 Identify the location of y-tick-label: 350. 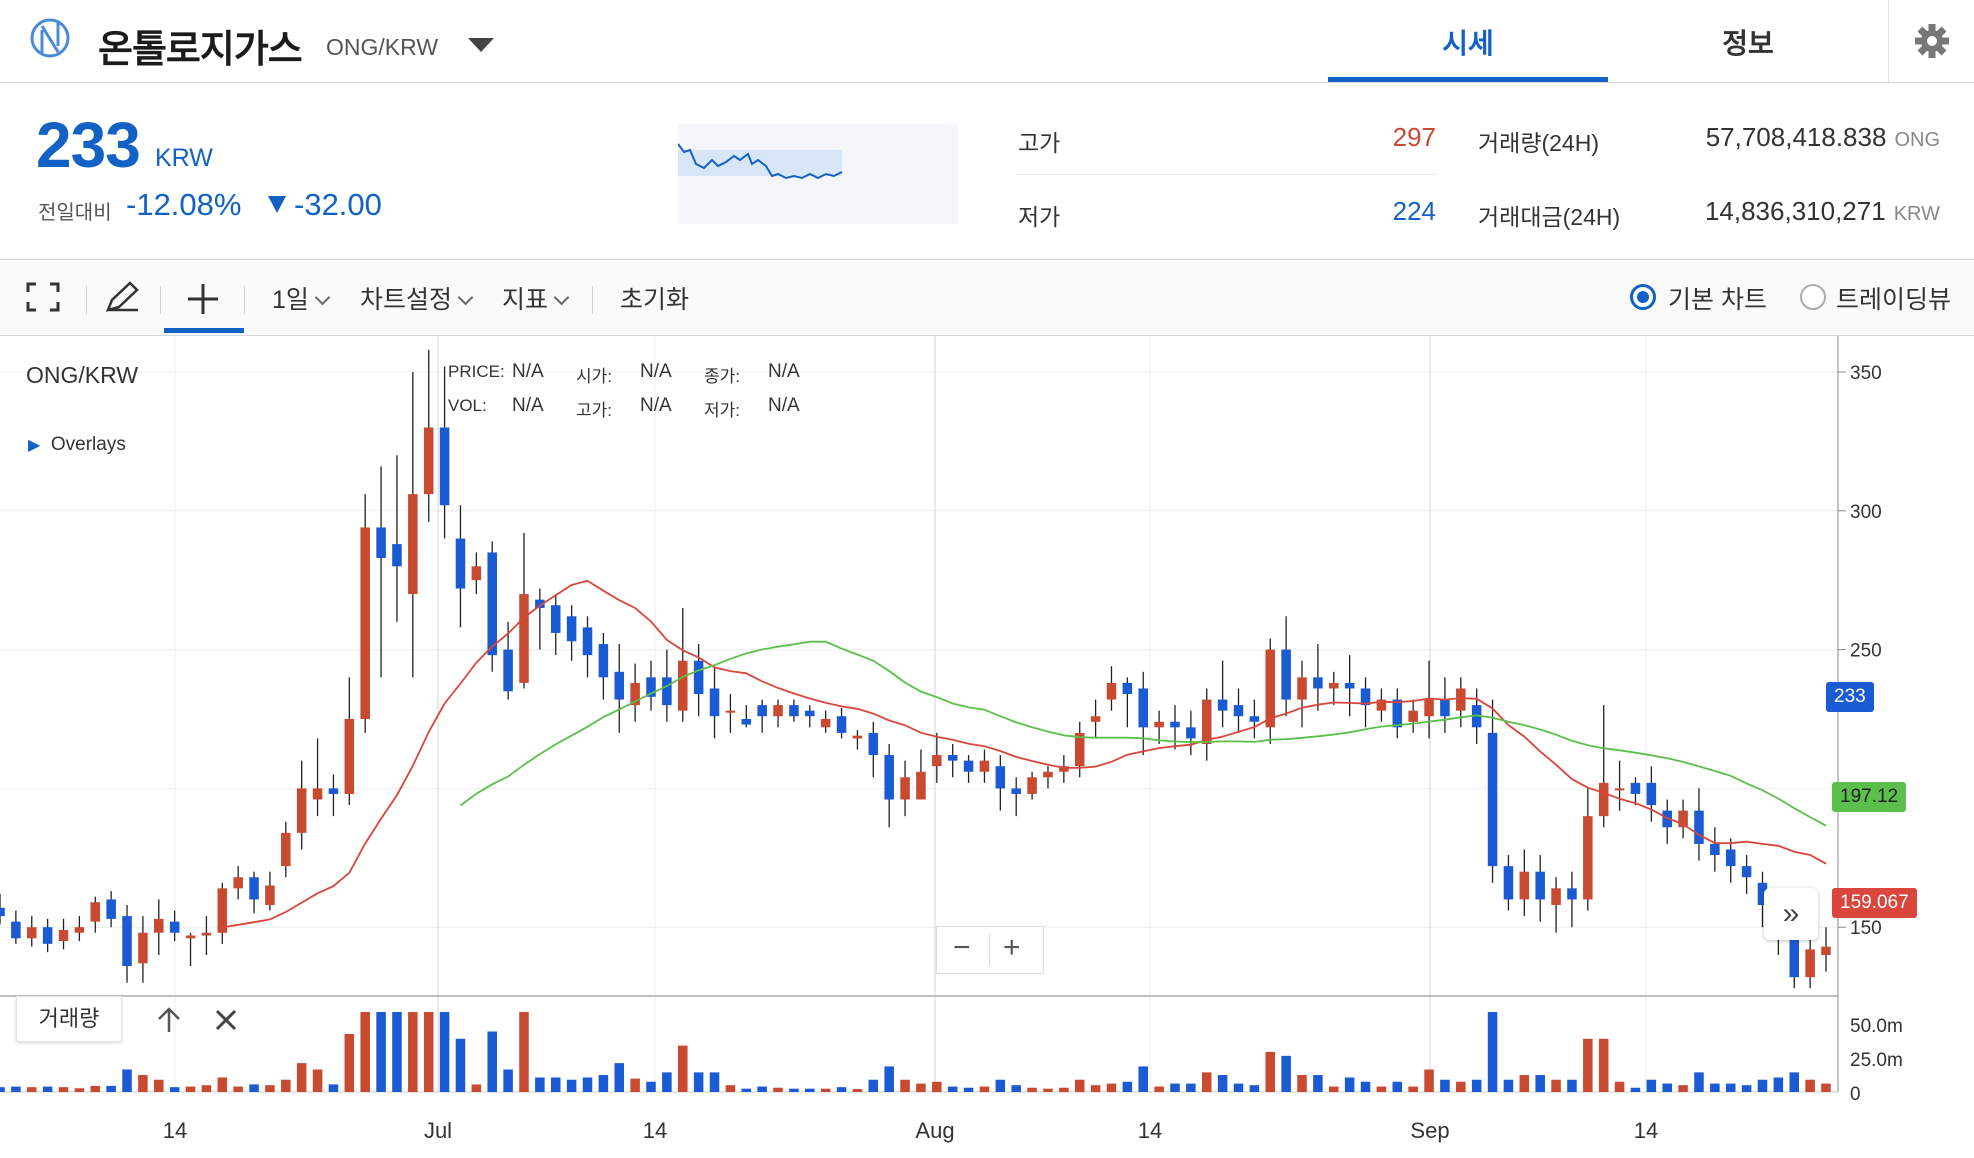
(1866, 373).